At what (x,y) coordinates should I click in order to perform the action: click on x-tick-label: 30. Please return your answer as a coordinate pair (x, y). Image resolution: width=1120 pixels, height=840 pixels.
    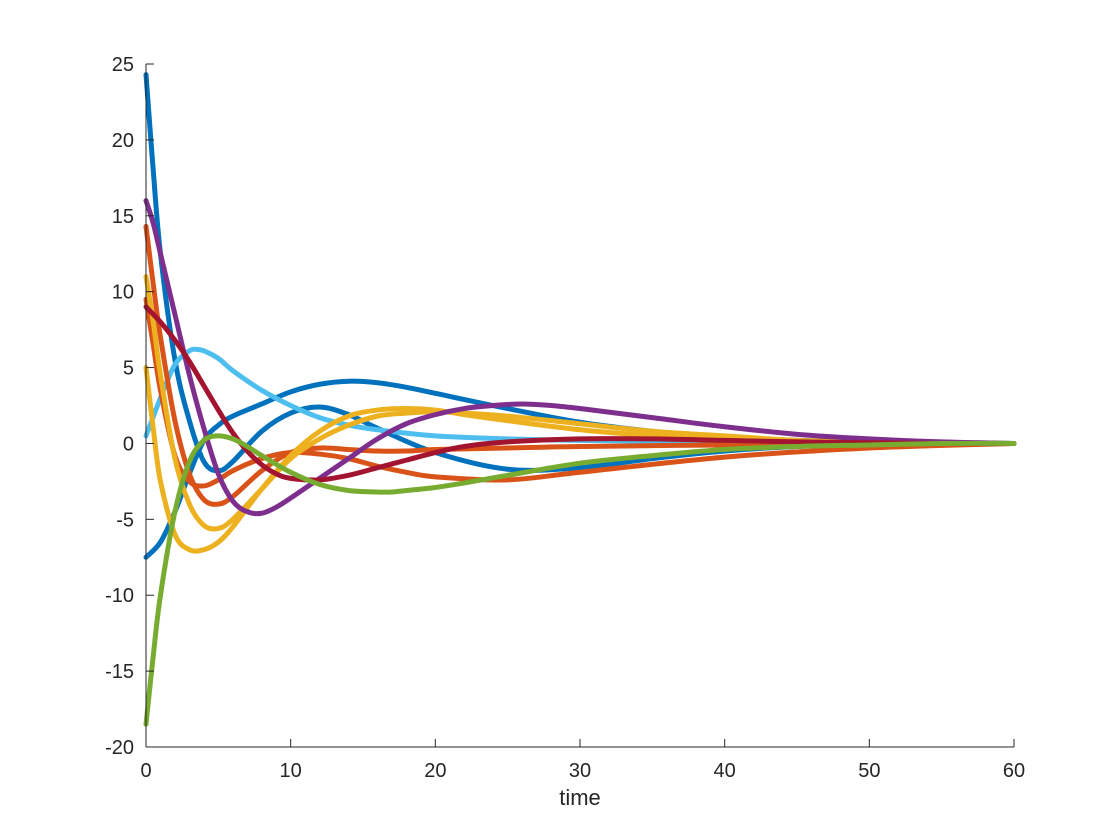
    Looking at the image, I should click on (580, 771).